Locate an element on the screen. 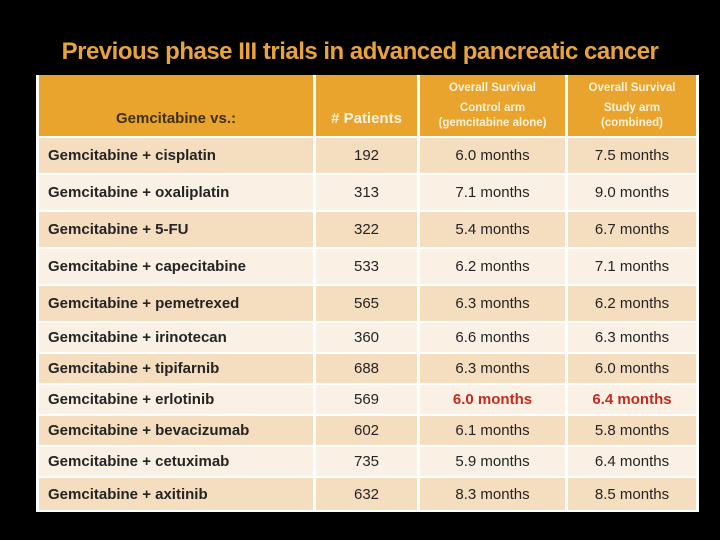 This screenshot has height=540, width=720. patients-cell: 533 is located at coordinates (366, 266).